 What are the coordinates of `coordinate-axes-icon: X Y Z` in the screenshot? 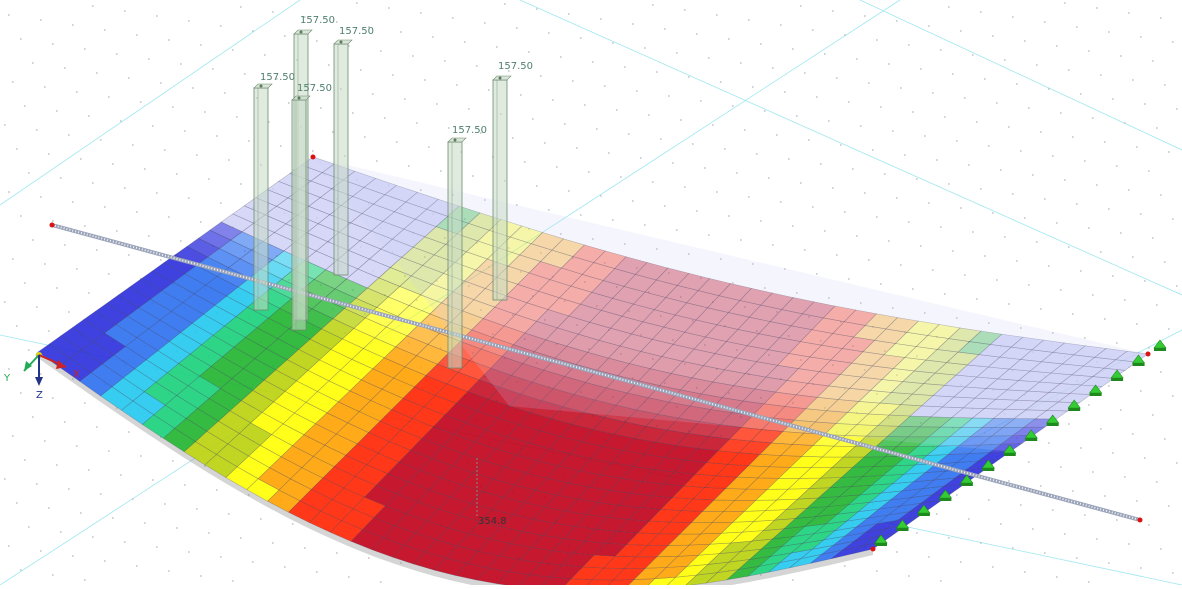 It's located at (41, 376).